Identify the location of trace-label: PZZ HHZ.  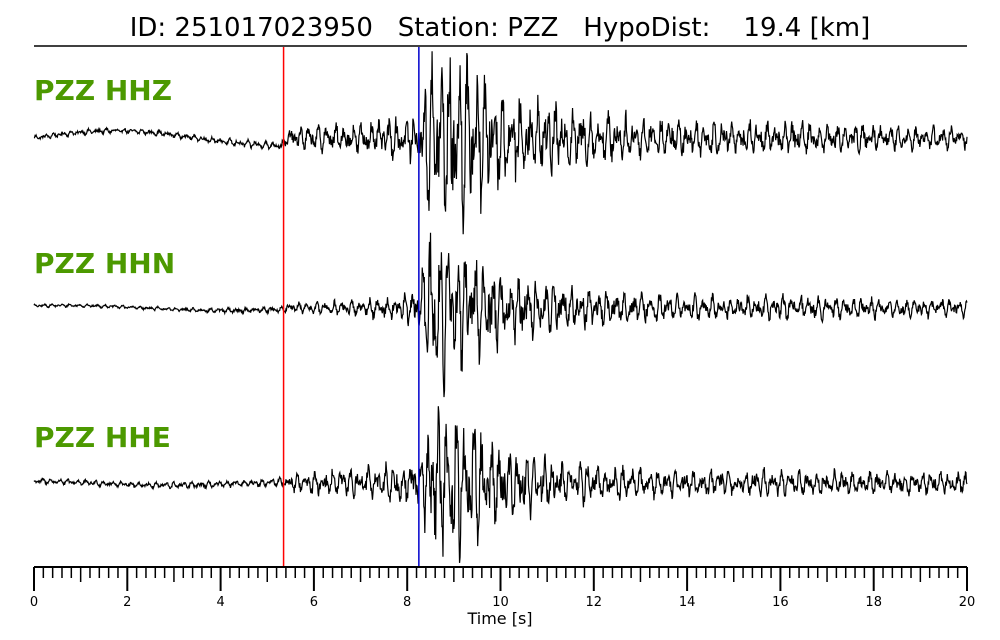
(103, 90).